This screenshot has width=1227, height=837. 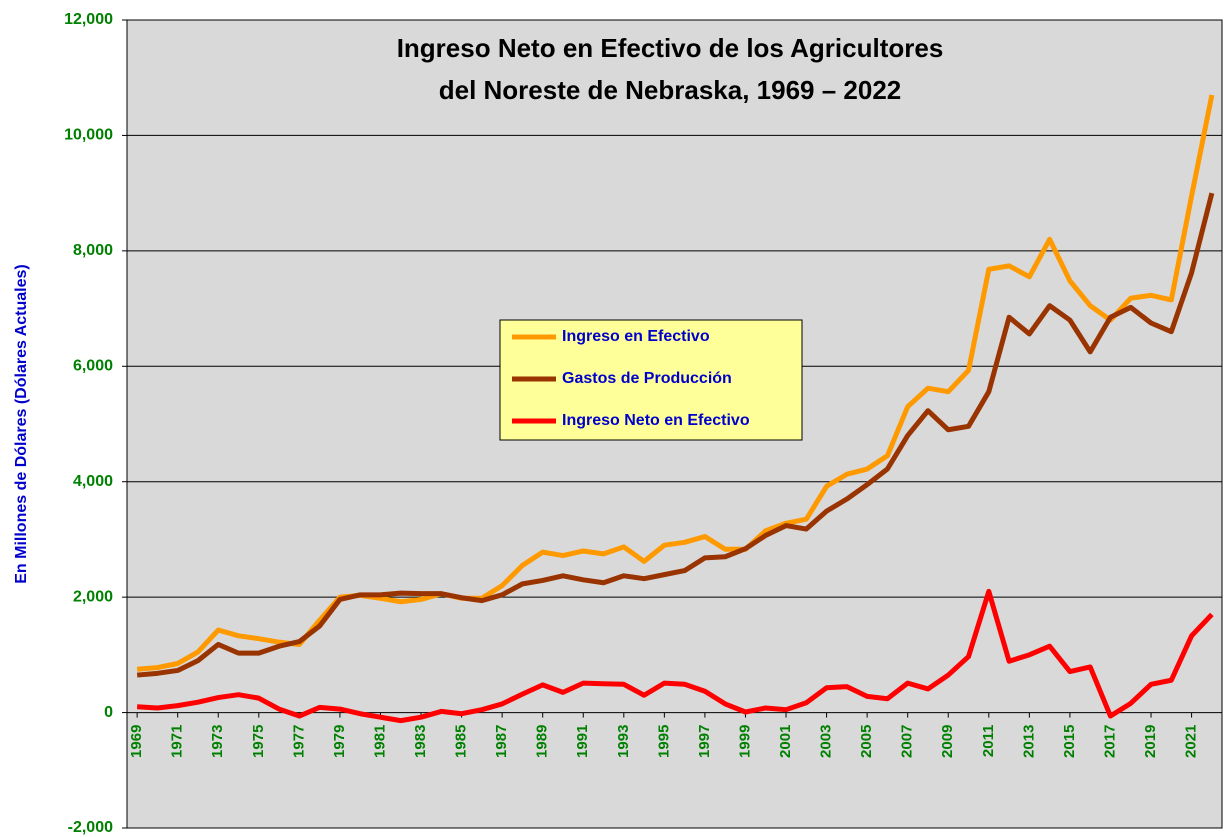 What do you see at coordinates (670, 90) in the screenshot?
I see `chart-title: del Noreste de Nebraska, 1969 – 2022` at bounding box center [670, 90].